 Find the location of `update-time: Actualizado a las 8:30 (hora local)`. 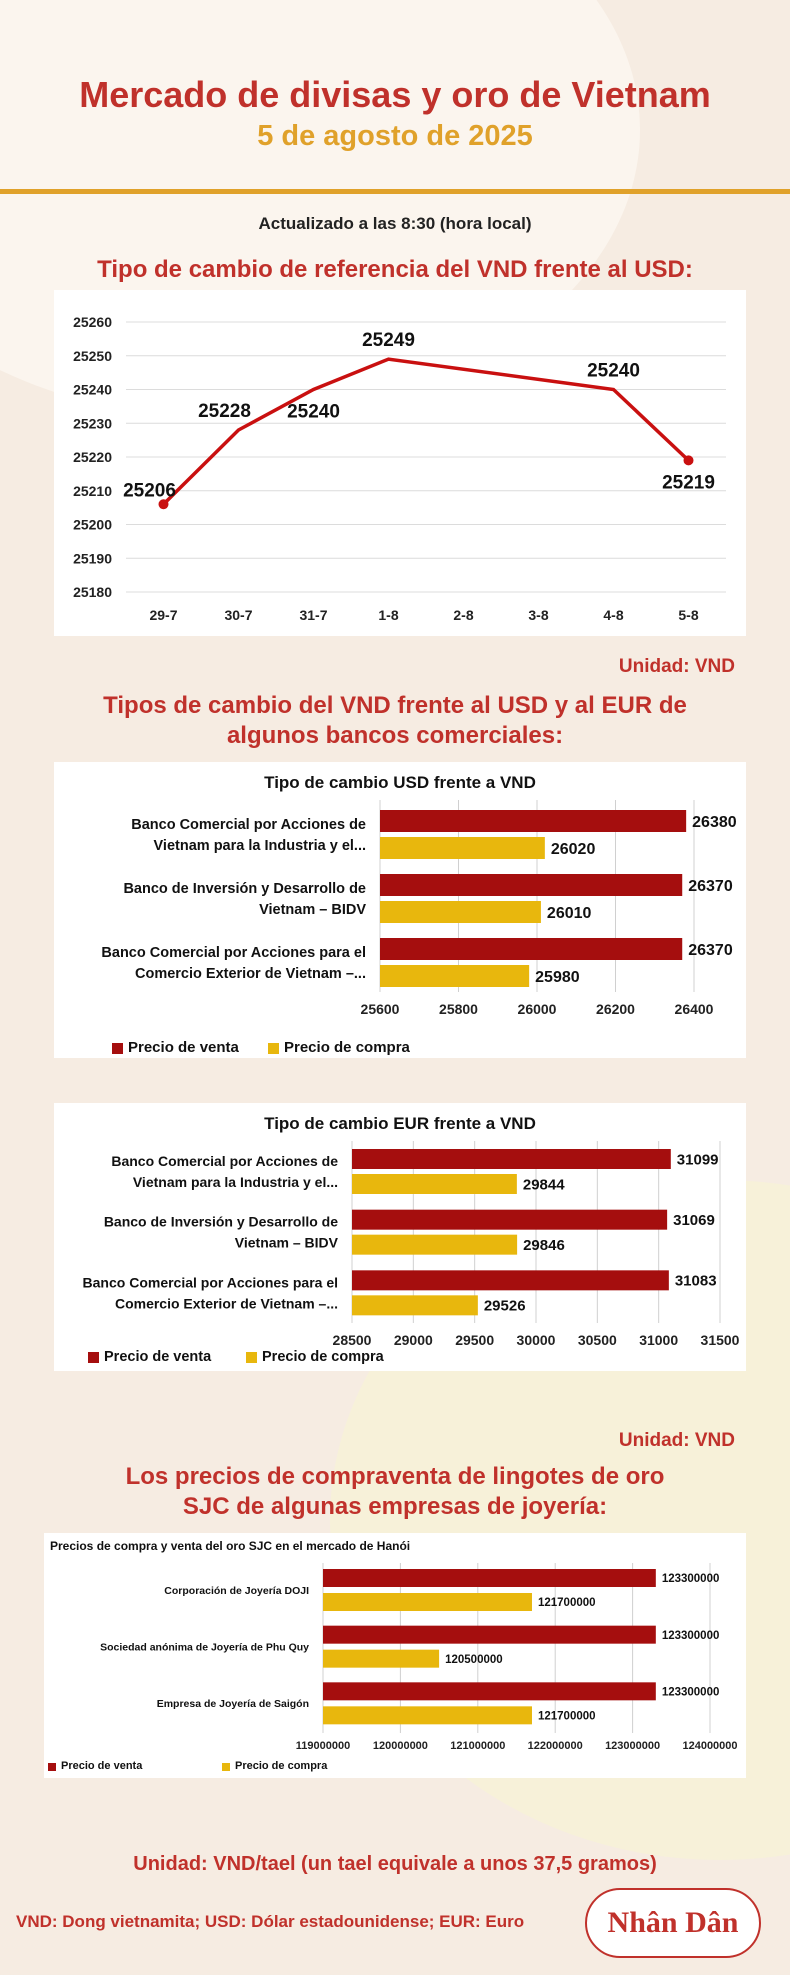

update-time: Actualizado a las 8:30 (hora local) is located at coordinates (395, 223).